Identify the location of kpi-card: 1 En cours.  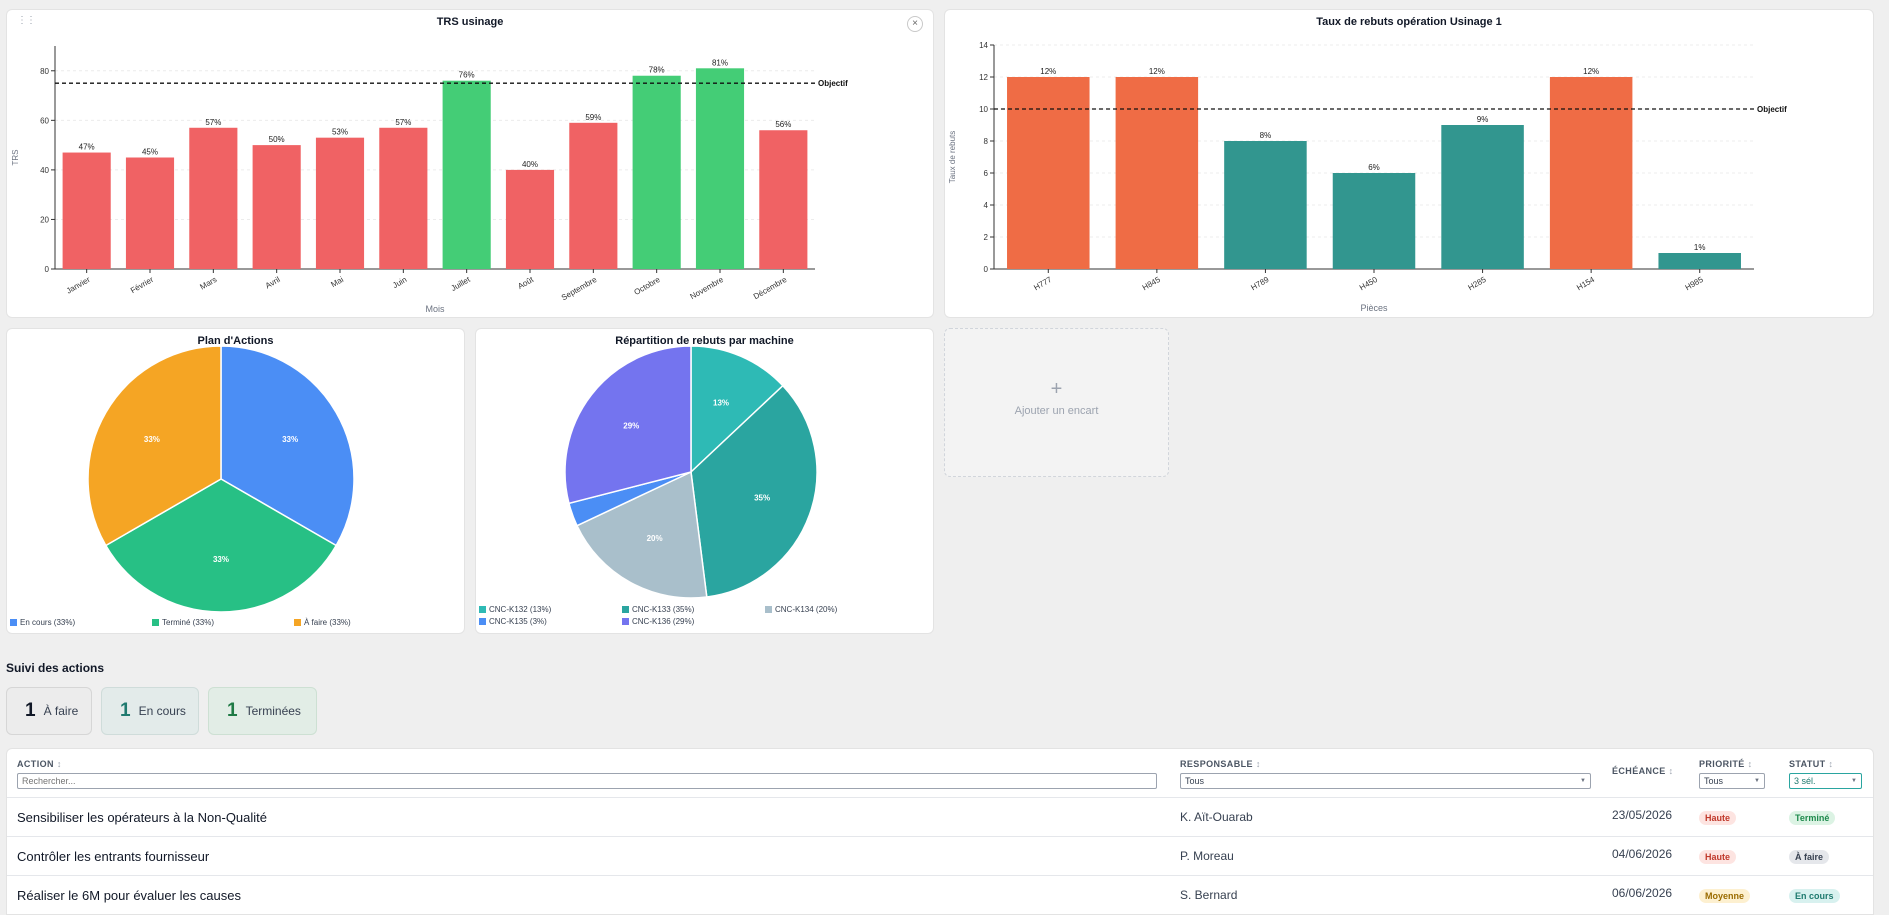
(150, 711).